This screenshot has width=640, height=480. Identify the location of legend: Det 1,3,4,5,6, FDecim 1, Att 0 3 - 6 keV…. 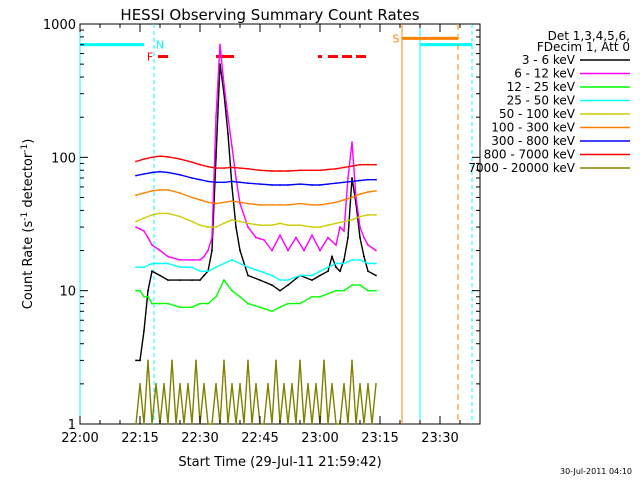
(549, 102).